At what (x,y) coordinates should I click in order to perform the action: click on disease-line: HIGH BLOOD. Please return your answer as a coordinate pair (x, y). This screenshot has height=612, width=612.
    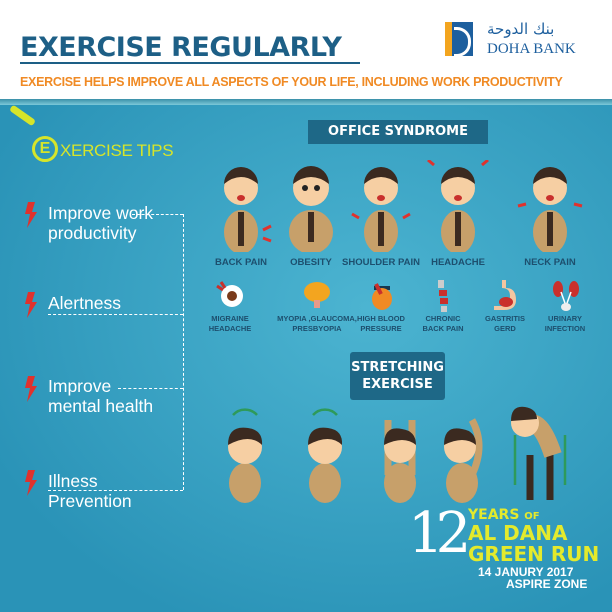
    Looking at the image, I should click on (381, 318).